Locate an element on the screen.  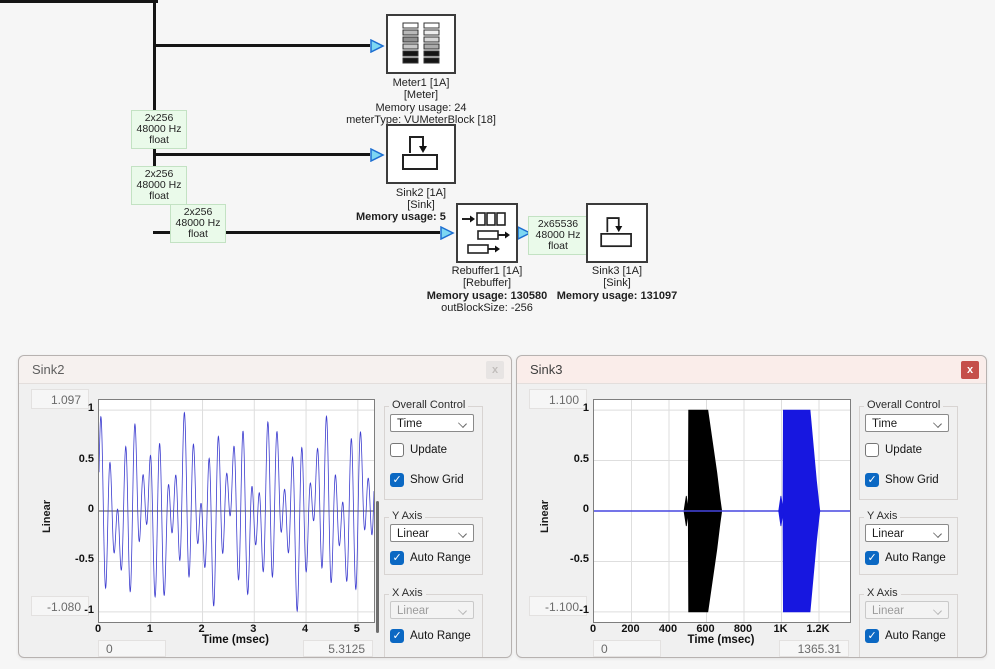
sink2-titlebar: Sink2 x is located at coordinates (265, 370).